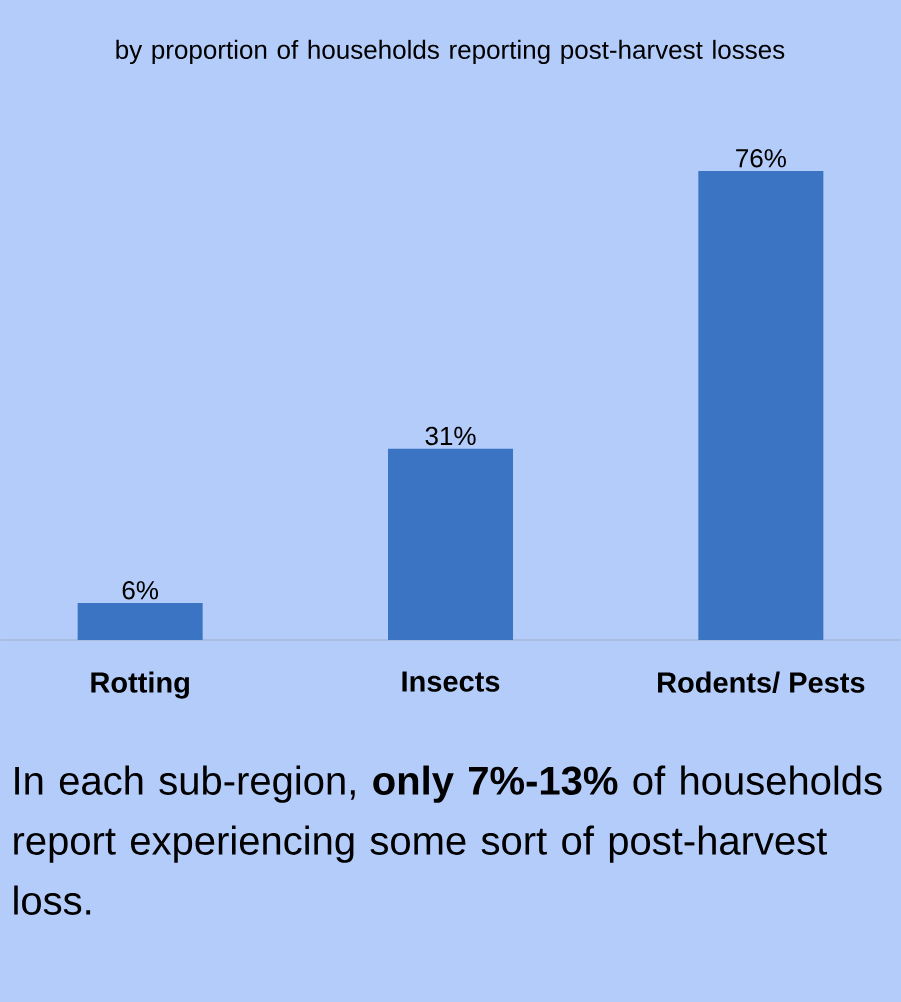 The image size is (901, 1002). I want to click on x-tick-label: Insects, so click(451, 681).